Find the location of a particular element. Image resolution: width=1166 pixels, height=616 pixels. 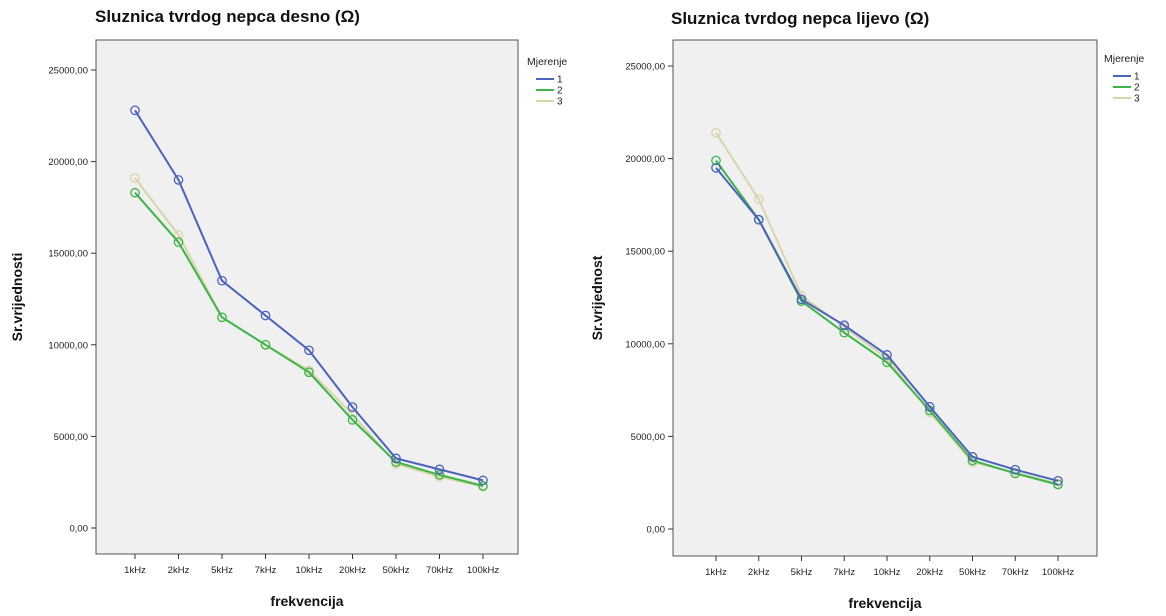

chart-title: Sluznica tvrdog nepca lijevo (Ω) is located at coordinates (800, 18).